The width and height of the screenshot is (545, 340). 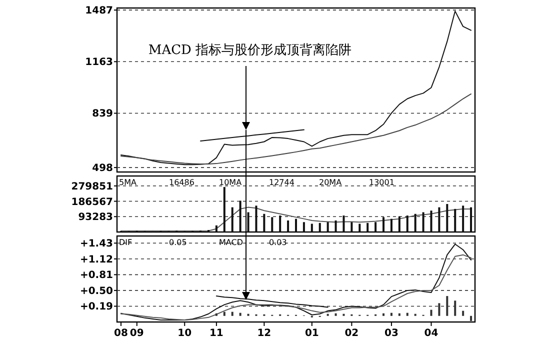 What do you see at coordinates (250, 50) in the screenshot?
I see `text: MACD 指标与股价形成顶背离陷阱` at bounding box center [250, 50].